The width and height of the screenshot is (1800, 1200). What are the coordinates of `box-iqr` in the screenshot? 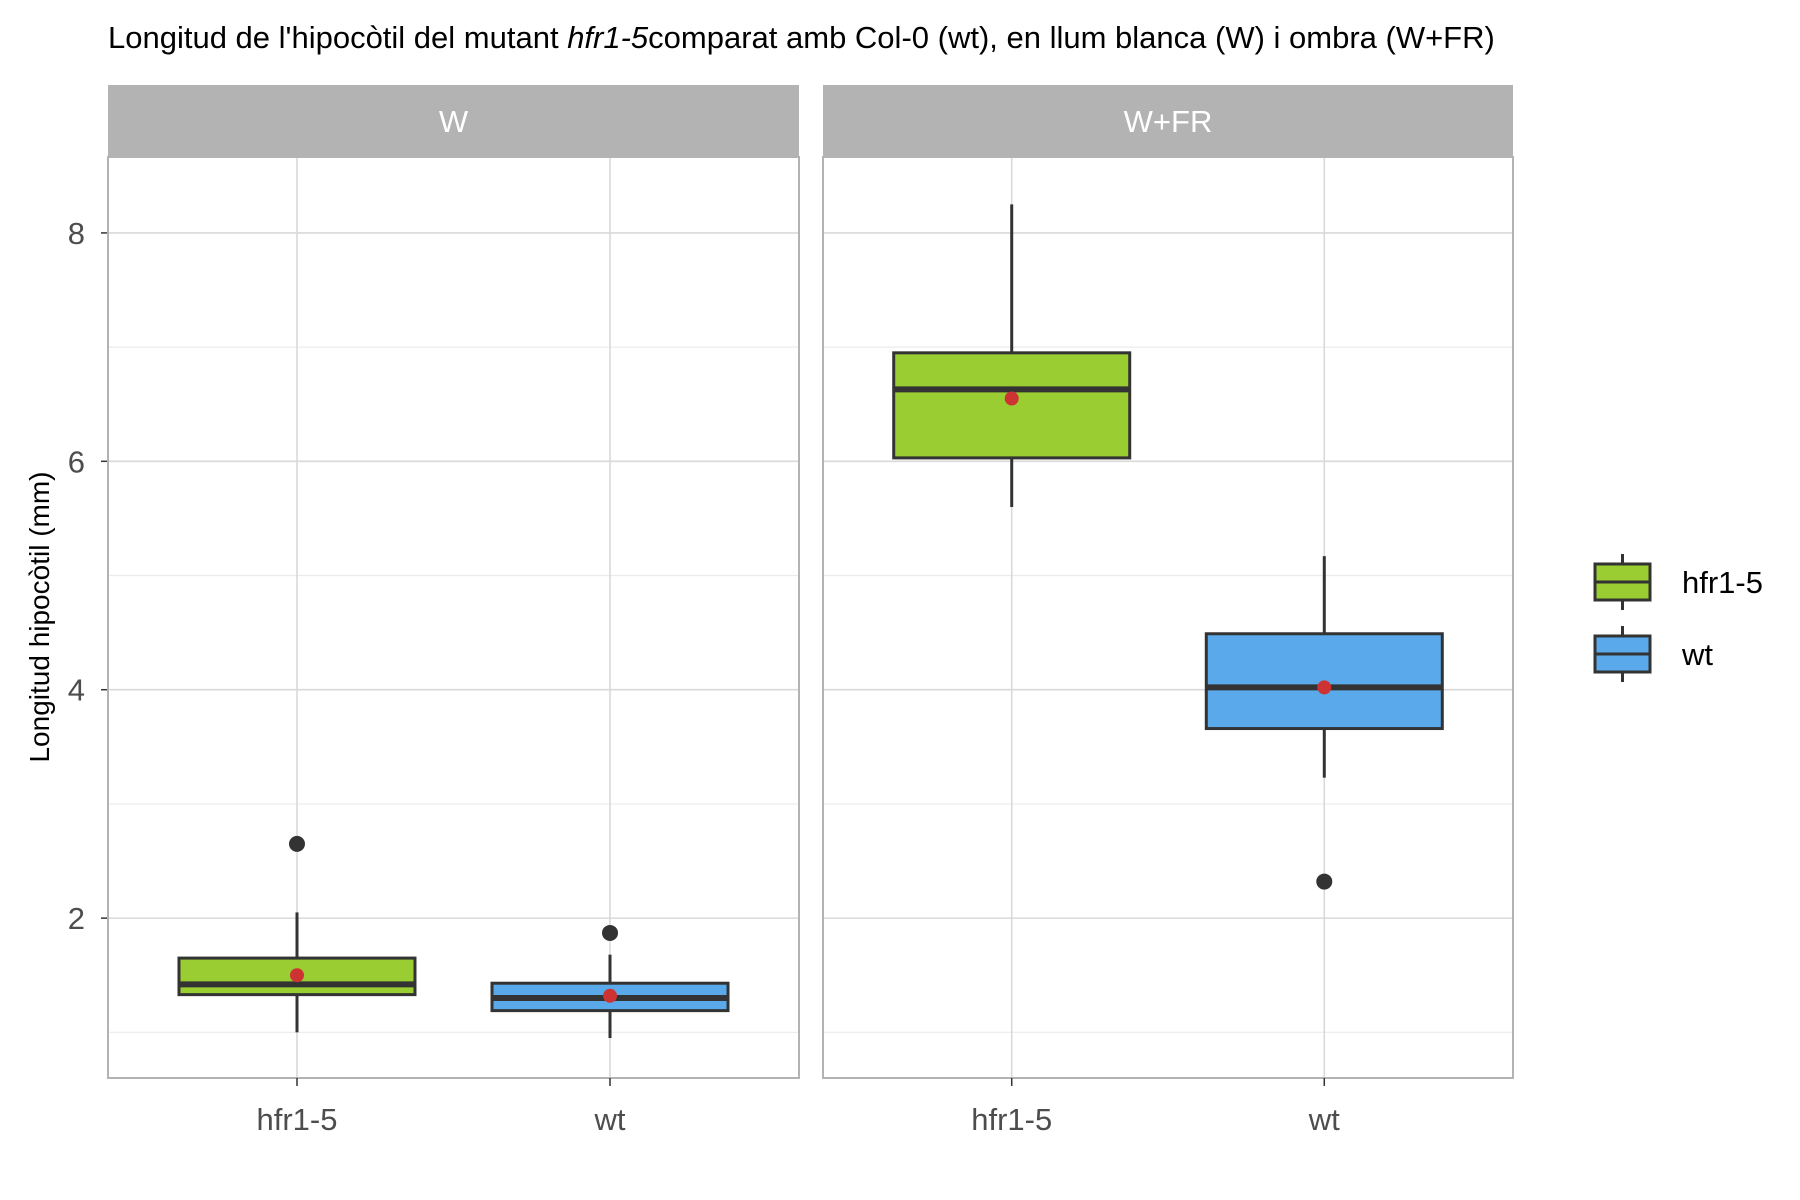 It's located at (1012, 405).